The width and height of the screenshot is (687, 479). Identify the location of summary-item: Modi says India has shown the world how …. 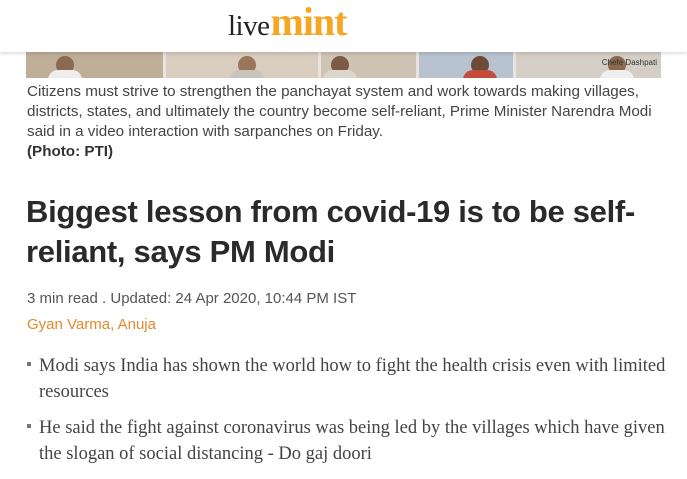
(351, 379).